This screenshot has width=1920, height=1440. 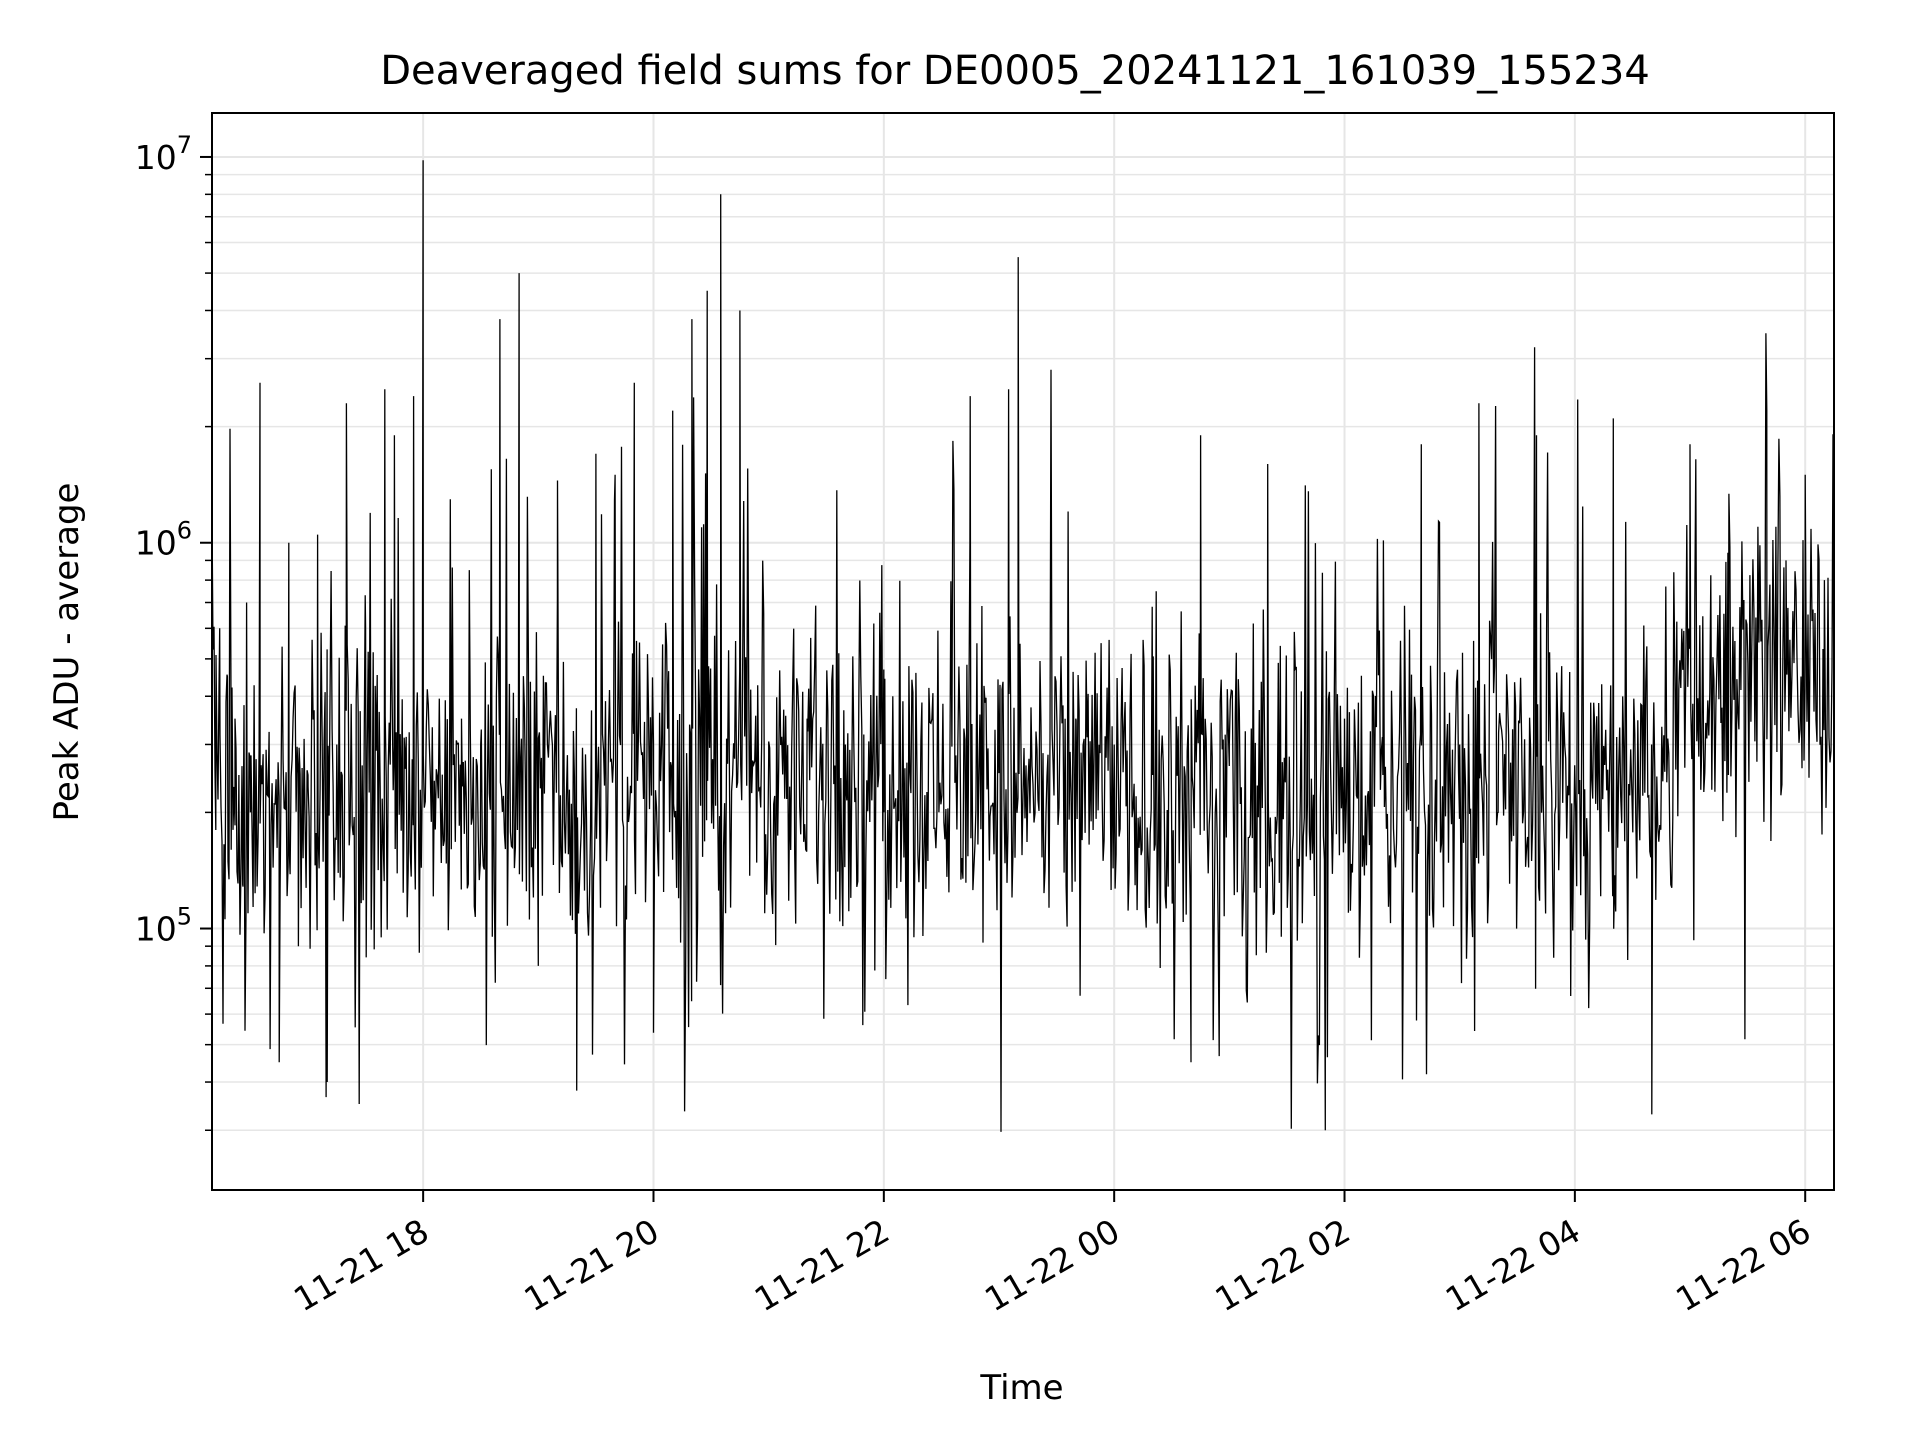 I want to click on y-tick-exponent: 5, so click(x=184, y=917).